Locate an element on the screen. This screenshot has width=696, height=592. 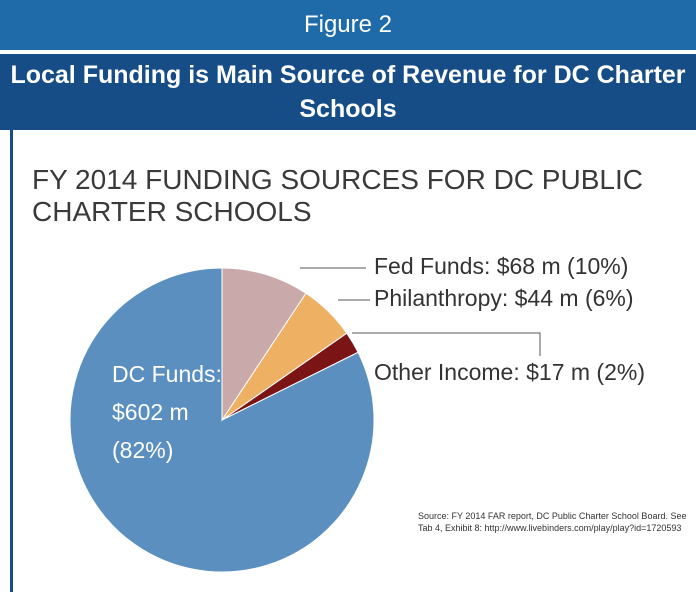
slice-label: Philanthropy: $44 m (6%) is located at coordinates (504, 298).